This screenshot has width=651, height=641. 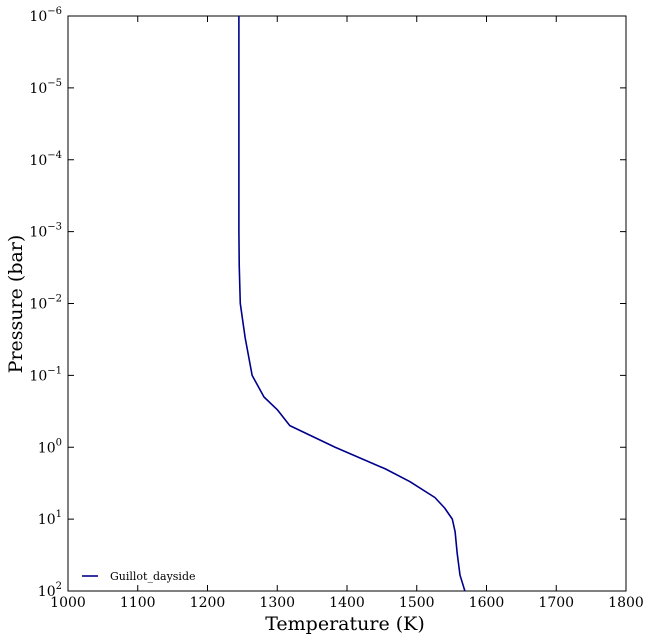 I want to click on y-tick-label: 10⁻⁵, so click(x=45, y=87).